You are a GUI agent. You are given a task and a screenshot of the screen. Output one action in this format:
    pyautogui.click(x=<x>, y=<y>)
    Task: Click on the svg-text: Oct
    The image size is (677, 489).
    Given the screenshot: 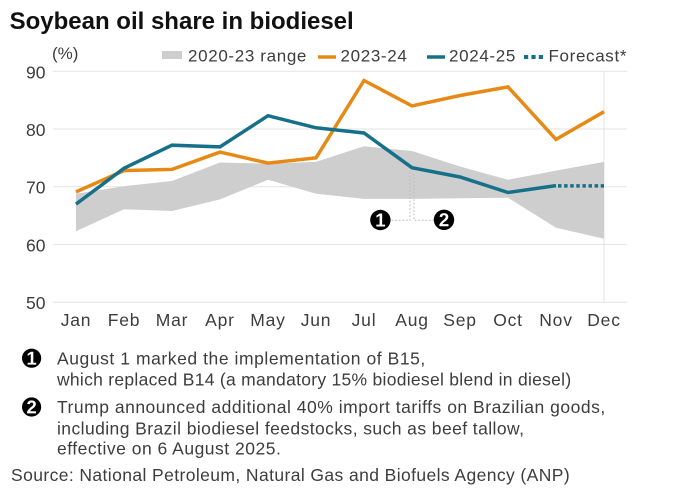 What is the action you would take?
    pyautogui.click(x=508, y=320)
    